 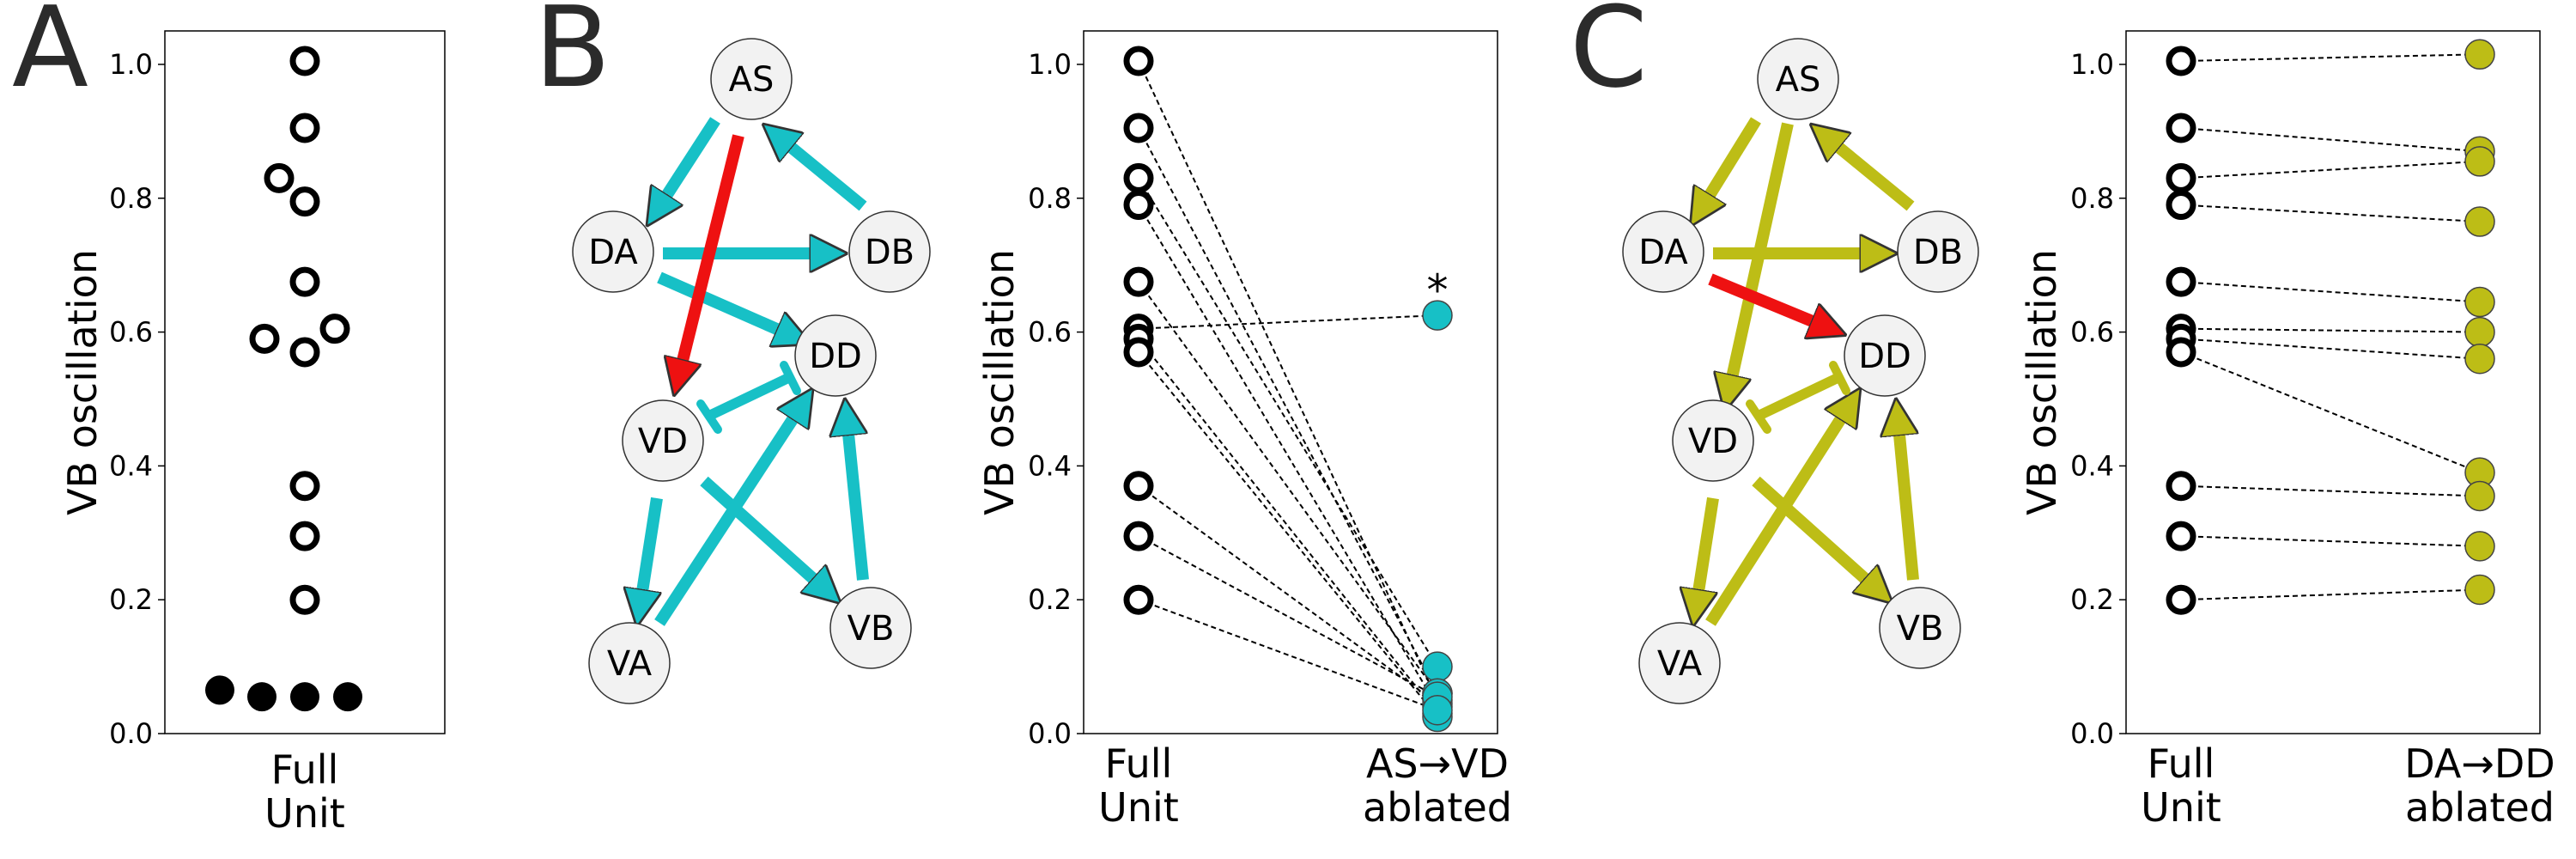 I want to click on chart-c-ytick-label-5: 1.0, so click(x=2092, y=64).